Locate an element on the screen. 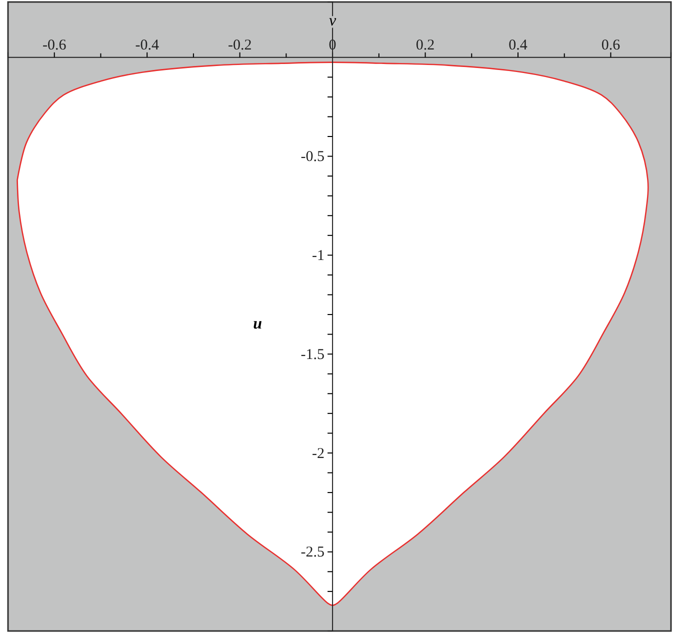 The height and width of the screenshot is (633, 679). y-axis-title: u is located at coordinates (257, 323).